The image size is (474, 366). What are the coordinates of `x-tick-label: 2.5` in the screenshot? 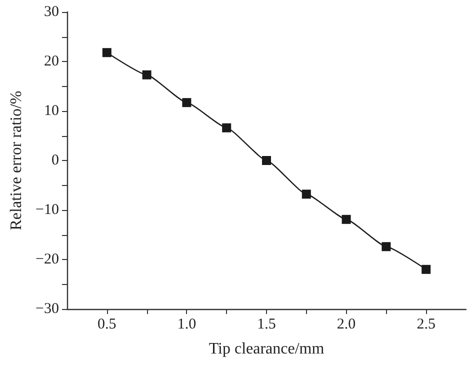 It's located at (426, 324).